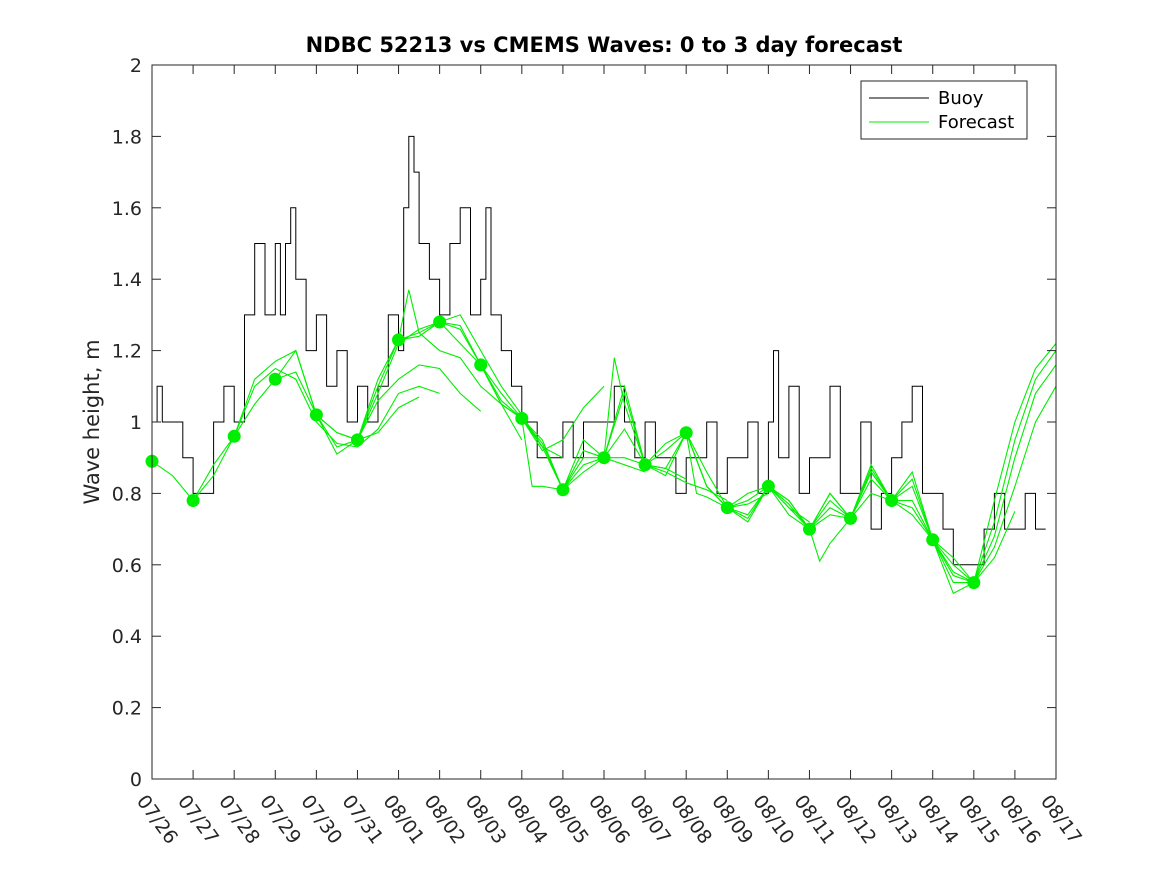 This screenshot has width=1167, height=875. I want to click on legend-buoy-label: Buoy, so click(961, 98).